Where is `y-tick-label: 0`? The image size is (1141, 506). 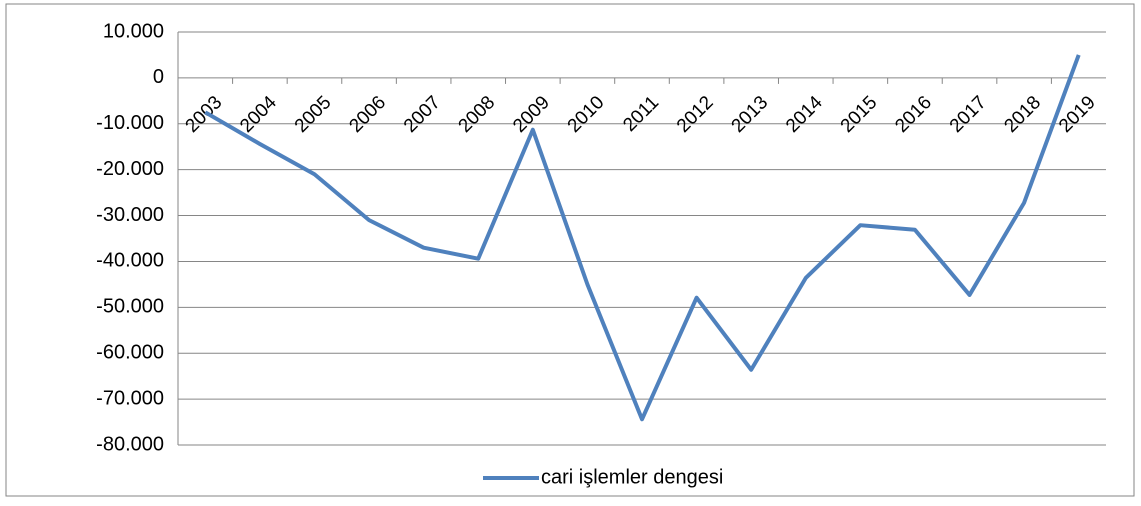 y-tick-label: 0 is located at coordinates (158, 77).